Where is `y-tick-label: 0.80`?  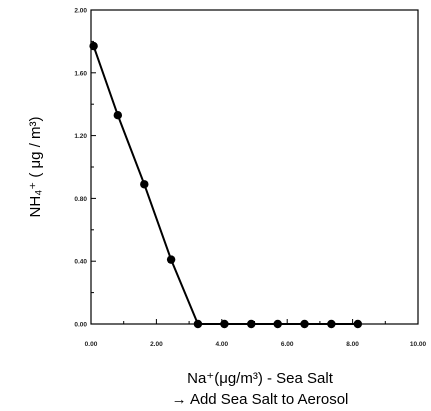
y-tick-label: 0.80 is located at coordinates (80, 199).